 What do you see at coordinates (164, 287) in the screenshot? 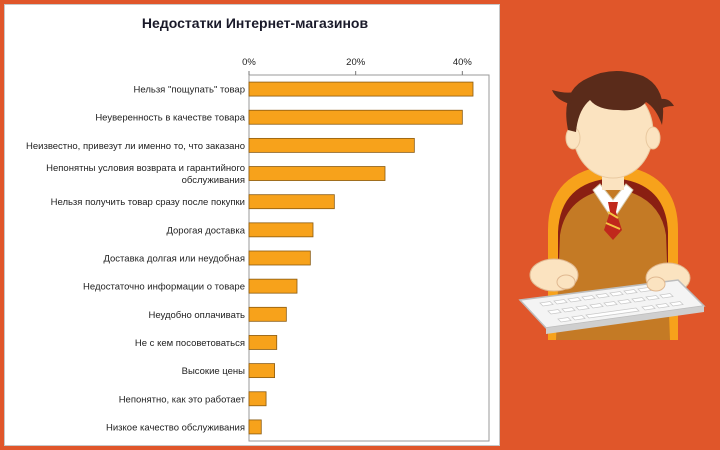
I see `category-label: Недостаточно информации о товаре` at bounding box center [164, 287].